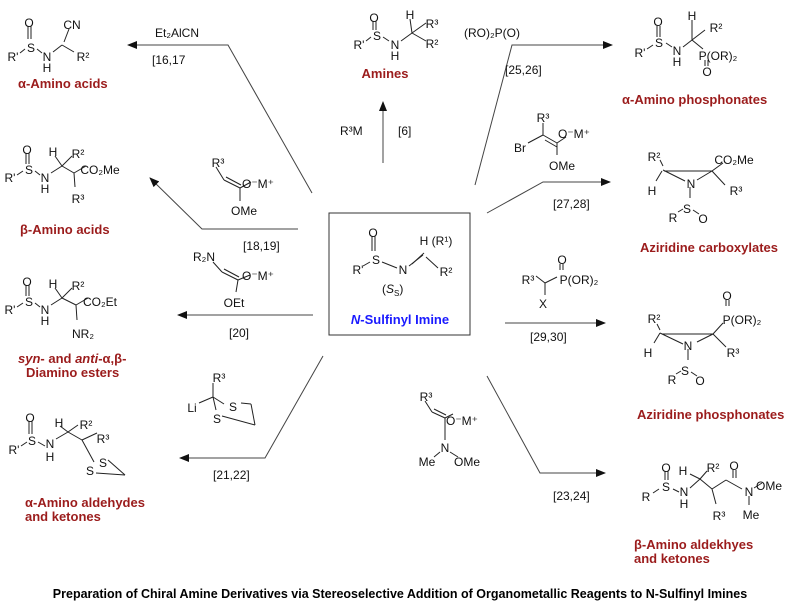  Describe the element at coordinates (523, 70) in the screenshot. I see `ref-phosphite: [25,26]` at that location.